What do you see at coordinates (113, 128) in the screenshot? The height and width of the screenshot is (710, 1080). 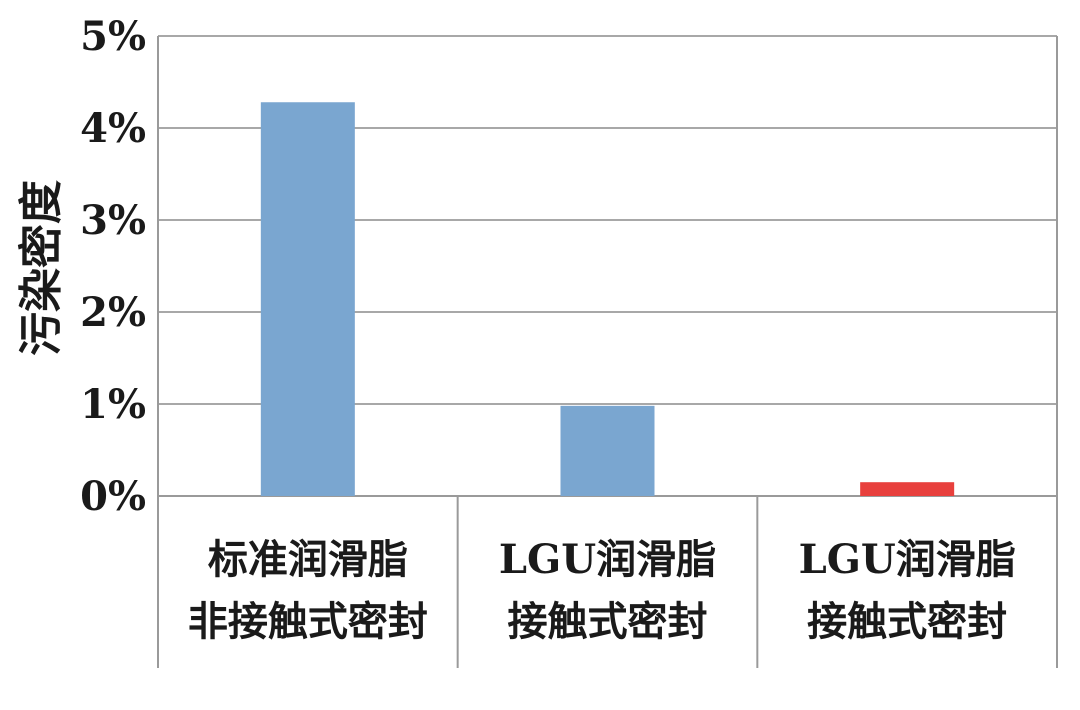 I see `y-tick-label: 4%` at bounding box center [113, 128].